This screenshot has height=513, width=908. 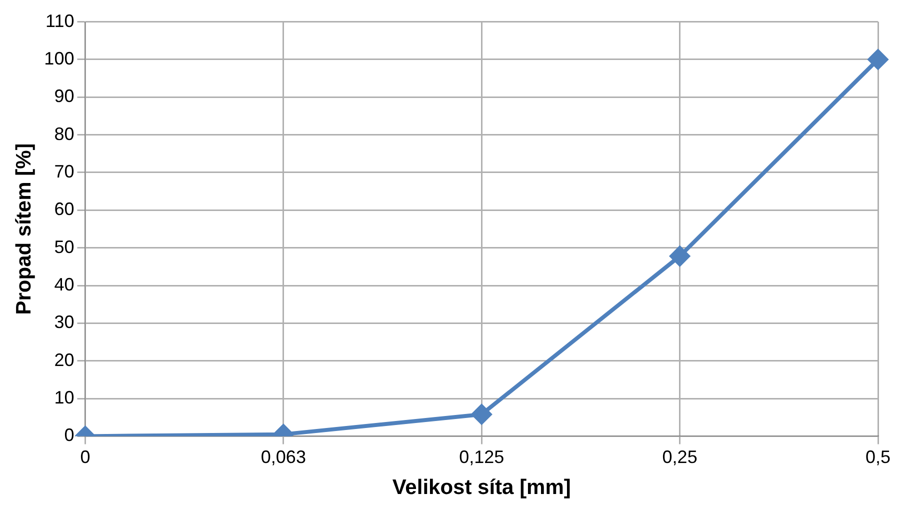 What do you see at coordinates (283, 456) in the screenshot?
I see `x-tick-label: 0,063` at bounding box center [283, 456].